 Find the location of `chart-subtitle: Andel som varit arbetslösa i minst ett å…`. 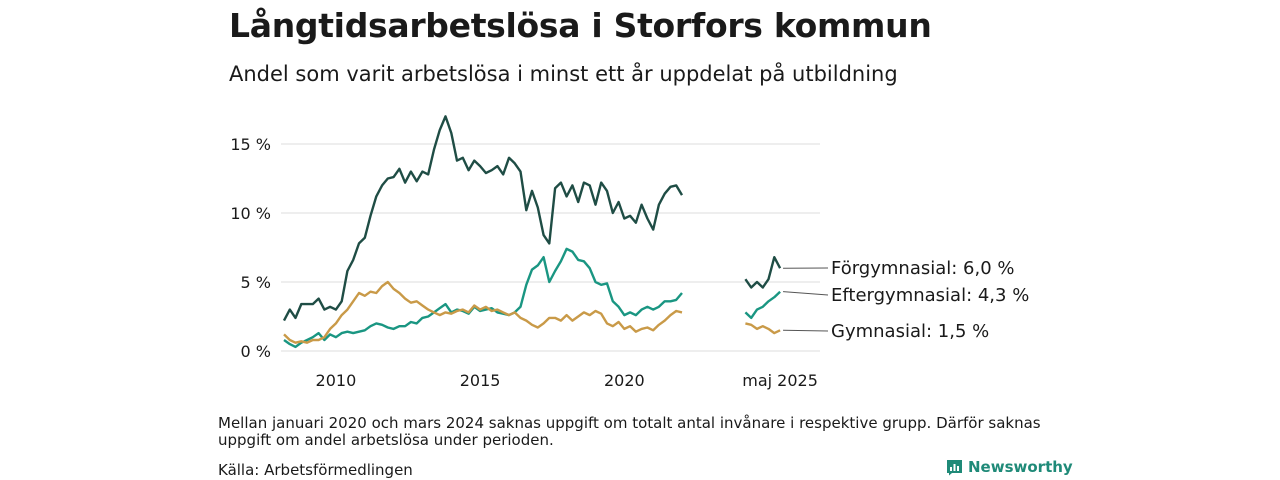

chart-subtitle: Andel som varit arbetslösa i minst ett å… is located at coordinates (563, 74).